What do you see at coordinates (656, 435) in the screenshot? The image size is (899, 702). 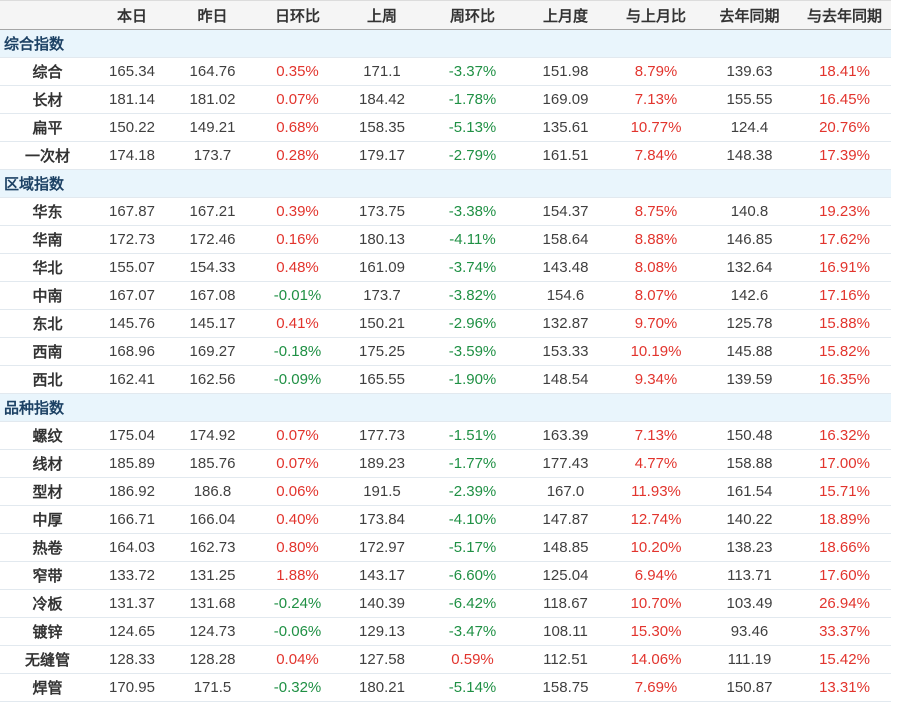 I see `percent-cell: 7.13%` at bounding box center [656, 435].